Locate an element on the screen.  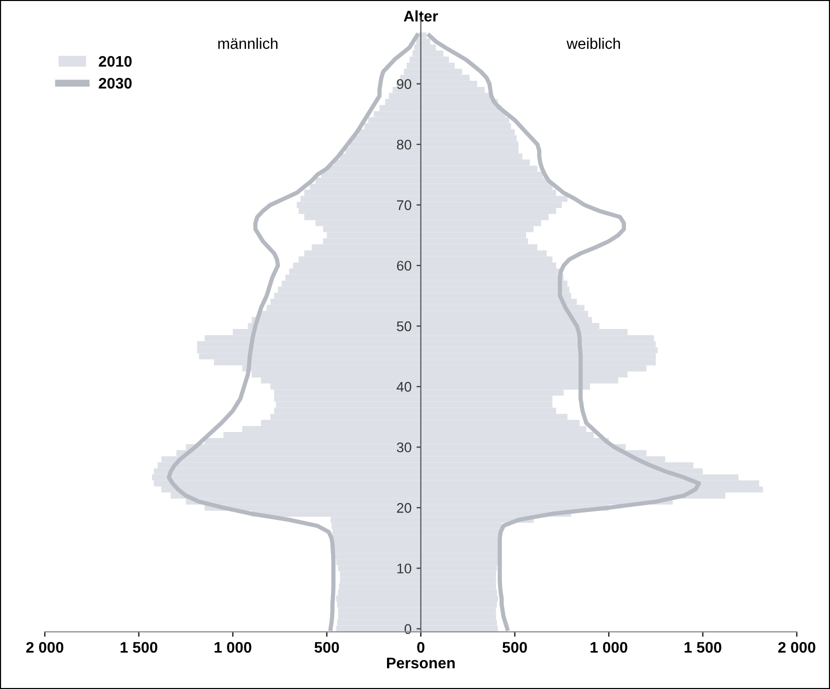
y-tick-label: 60 is located at coordinates (404, 265).